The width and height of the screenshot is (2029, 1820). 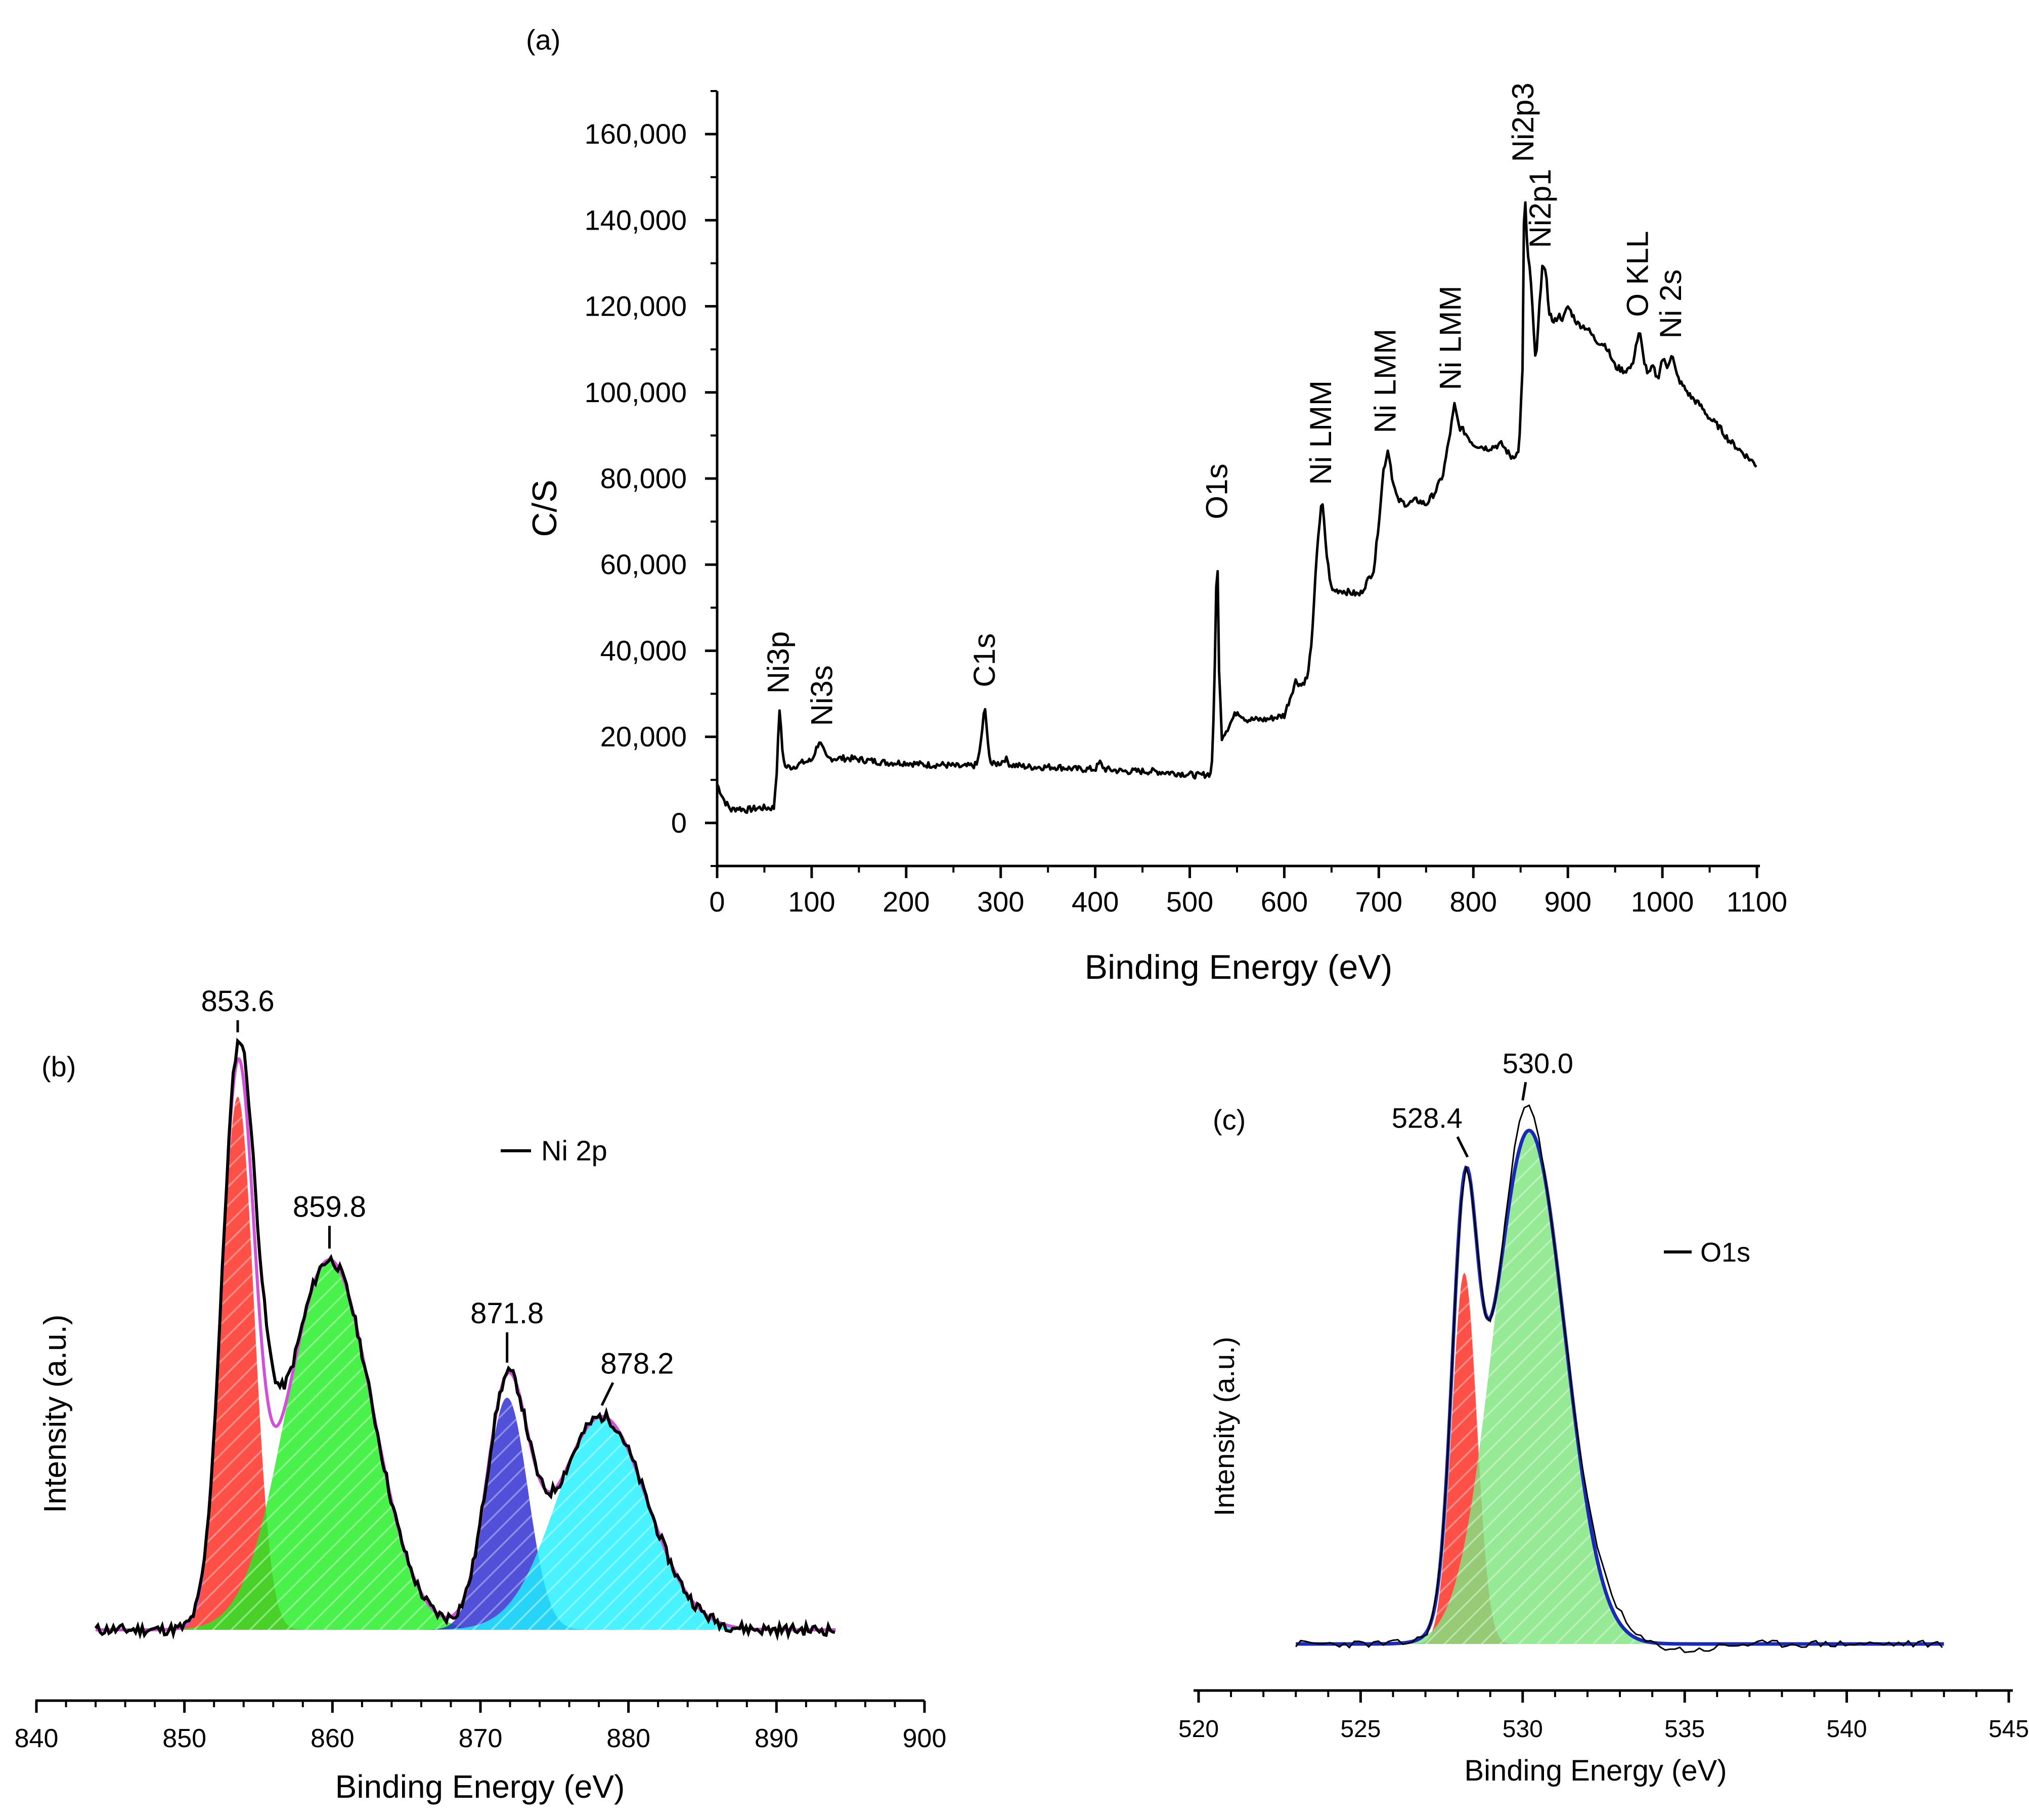 I want to click on panel-b-peak-label: 878.2, so click(x=637, y=1363).